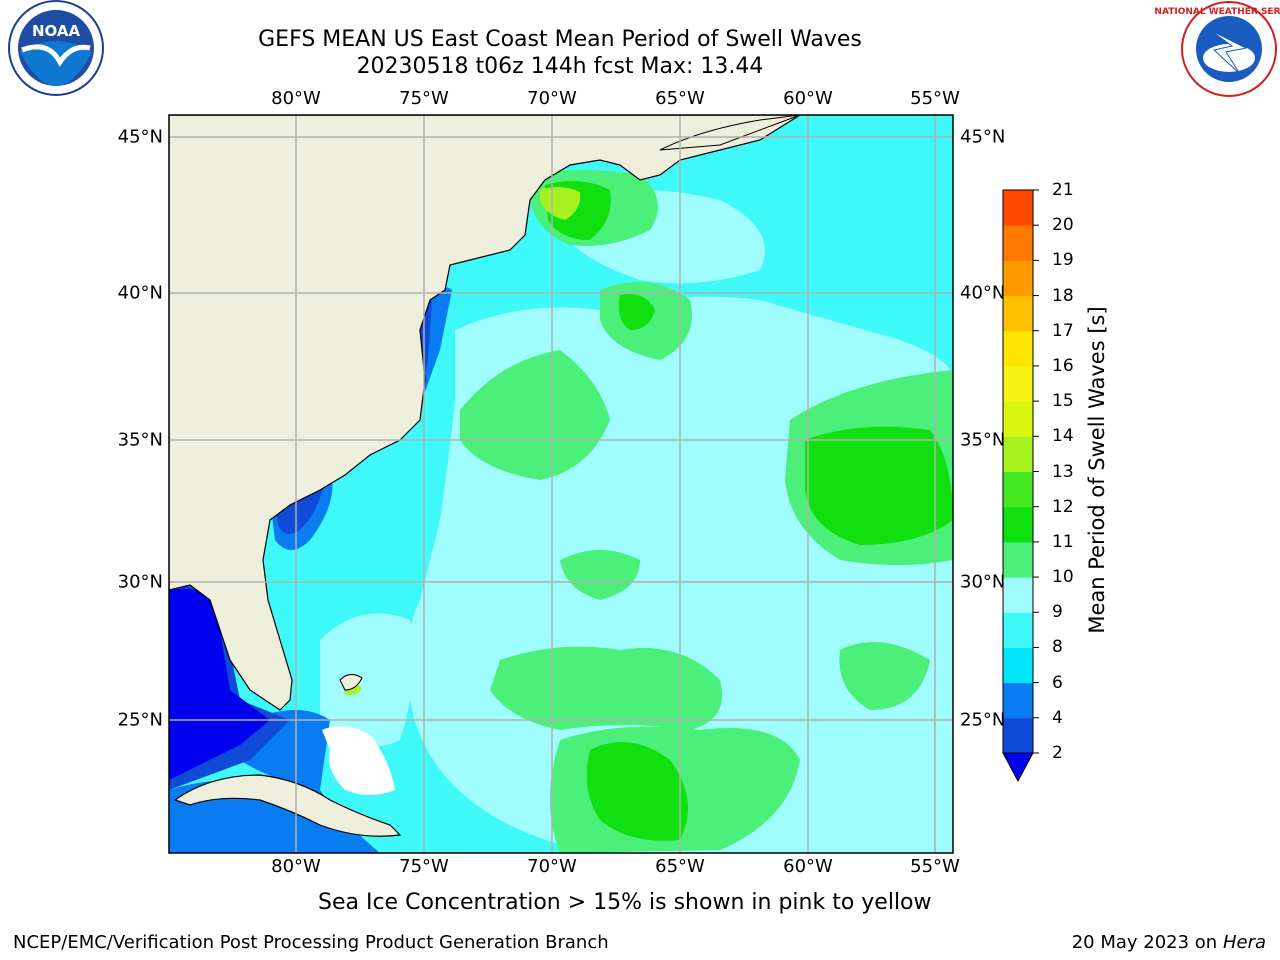 This screenshot has height=960, width=1280. I want to click on land-cuba, so click(287, 805).